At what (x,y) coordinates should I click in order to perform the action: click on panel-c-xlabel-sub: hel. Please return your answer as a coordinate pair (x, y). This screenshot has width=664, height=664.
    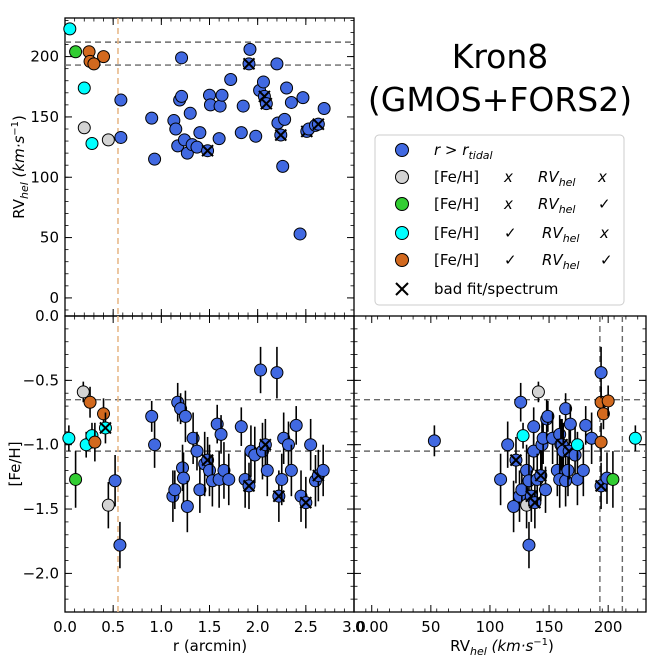
    Looking at the image, I should click on (478, 651).